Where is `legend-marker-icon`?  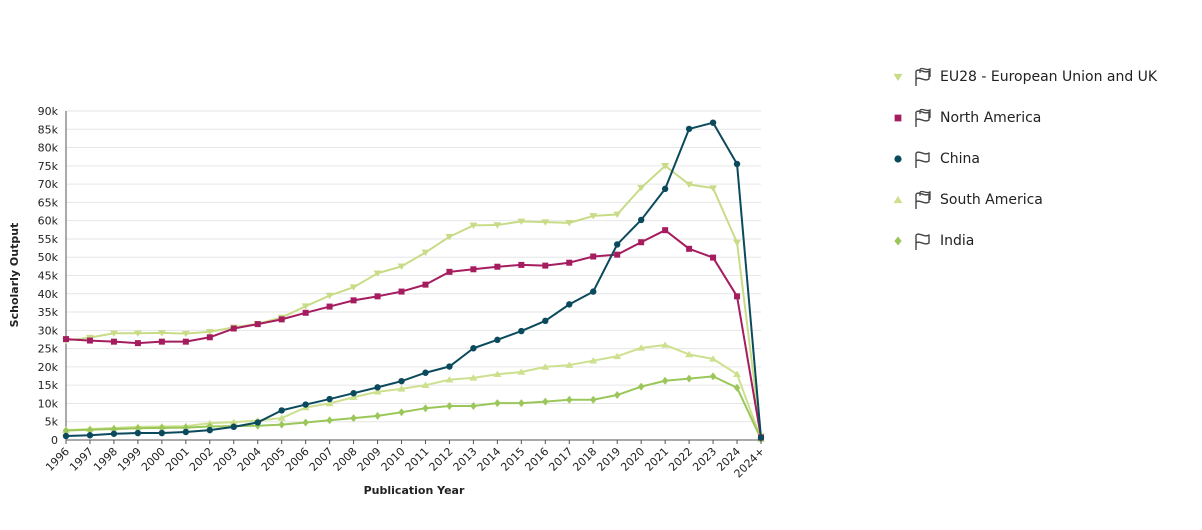 legend-marker-icon is located at coordinates (898, 77).